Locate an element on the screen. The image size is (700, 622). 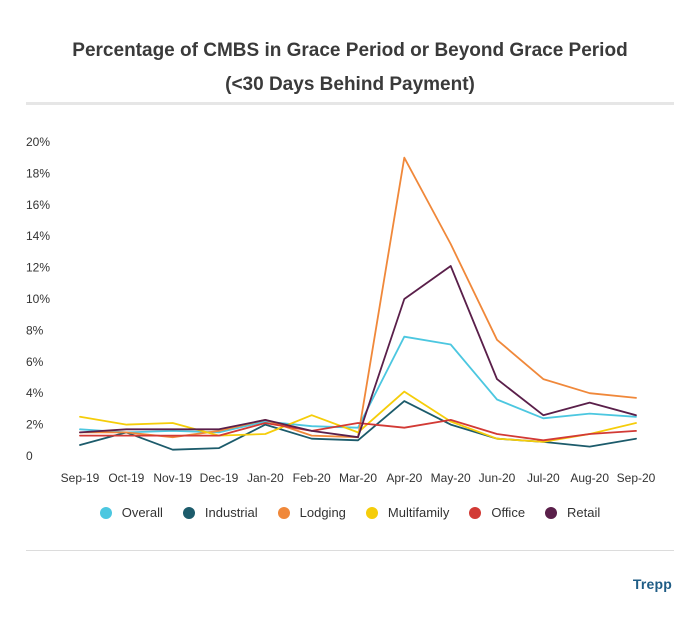
legend-item-industrial: Industrial is located at coordinates (220, 512).